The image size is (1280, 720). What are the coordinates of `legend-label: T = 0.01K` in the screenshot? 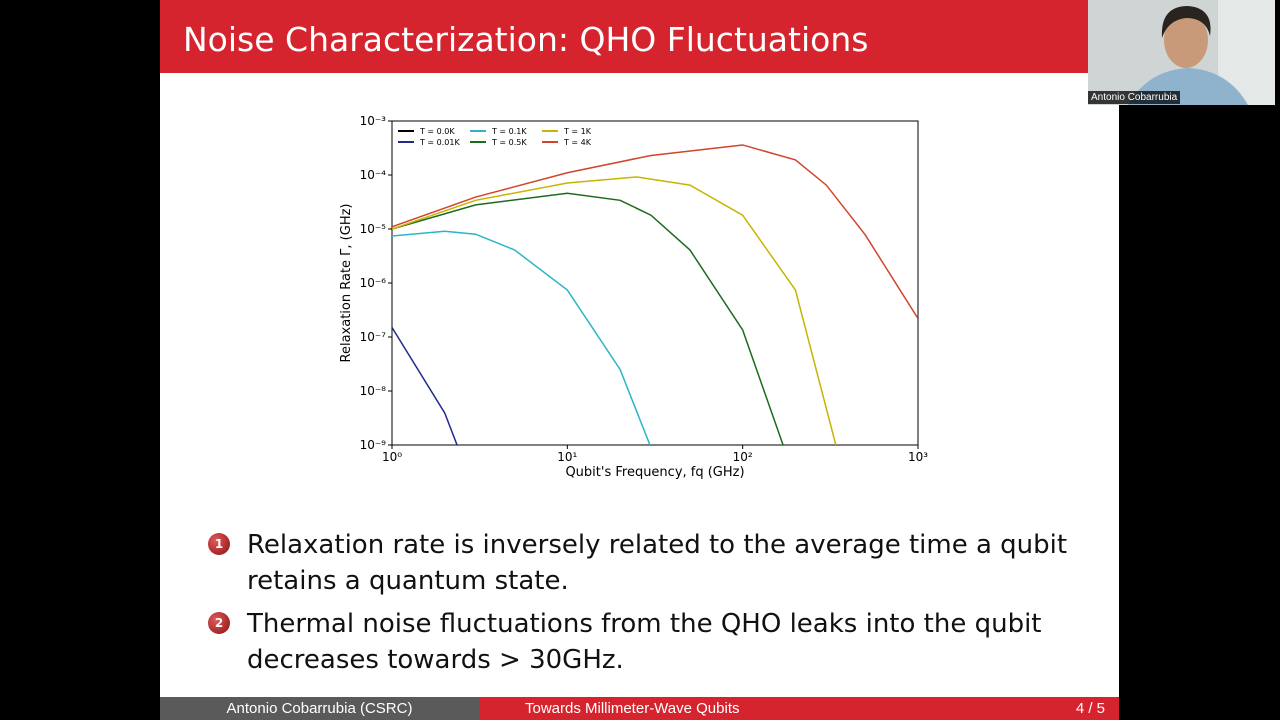 It's located at (439, 142).